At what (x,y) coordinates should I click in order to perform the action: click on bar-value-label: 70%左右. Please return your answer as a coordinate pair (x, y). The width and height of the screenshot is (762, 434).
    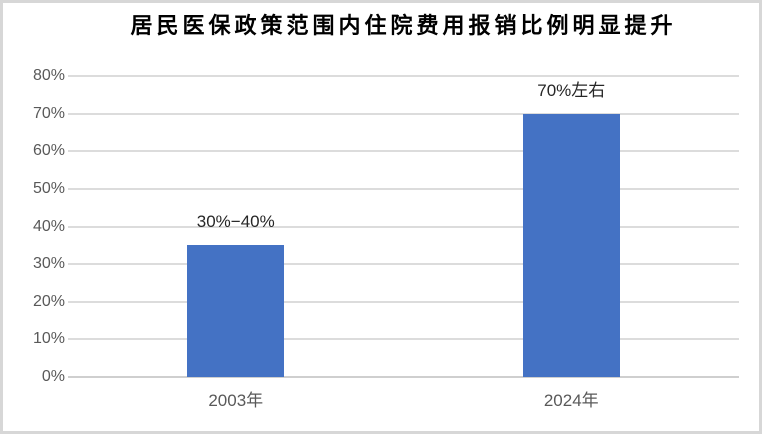
    Looking at the image, I should click on (571, 90).